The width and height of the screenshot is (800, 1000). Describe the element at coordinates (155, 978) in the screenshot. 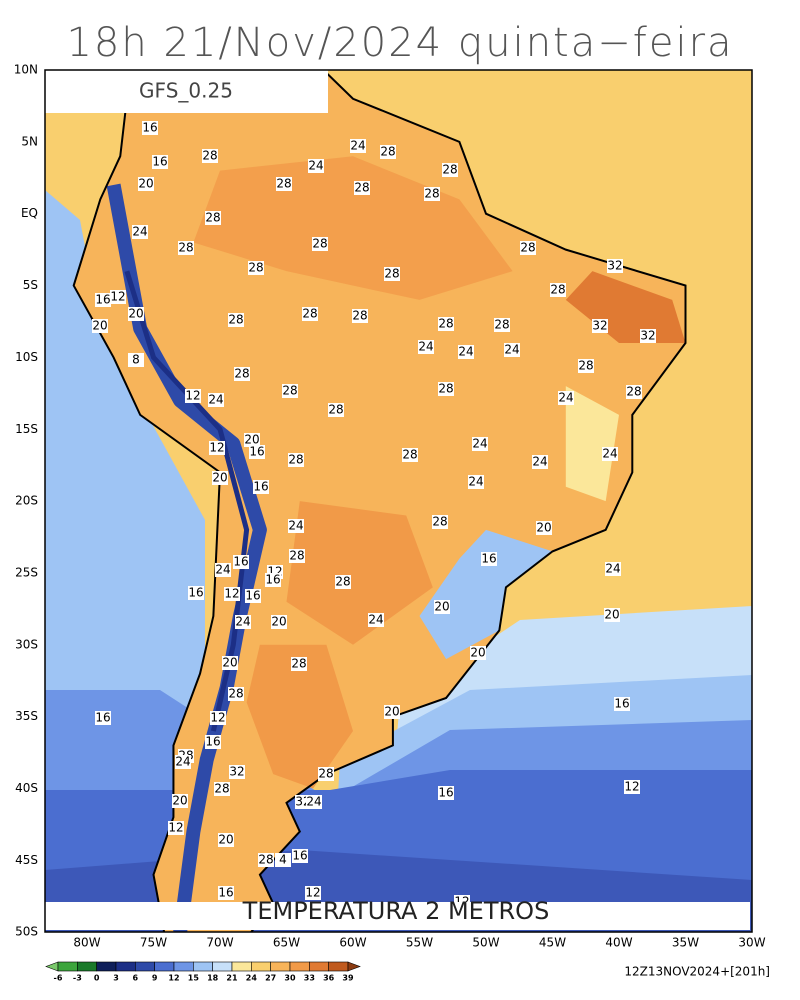

I see `colorbar-tick-label: 9` at that location.